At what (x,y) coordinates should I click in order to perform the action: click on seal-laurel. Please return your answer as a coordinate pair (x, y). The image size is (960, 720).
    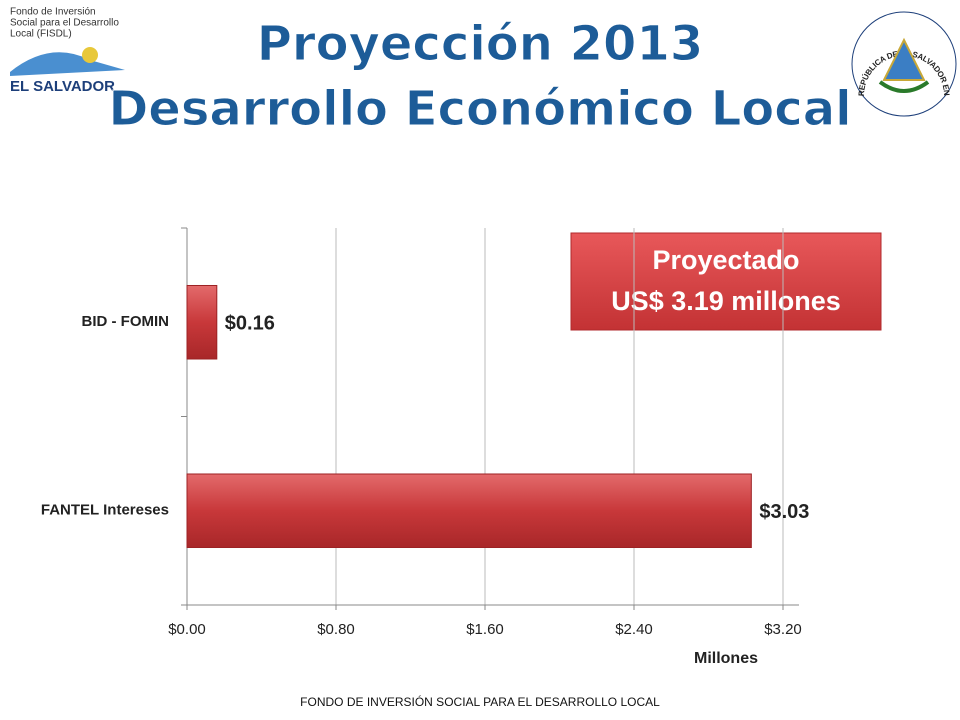
    Looking at the image, I should click on (904, 86).